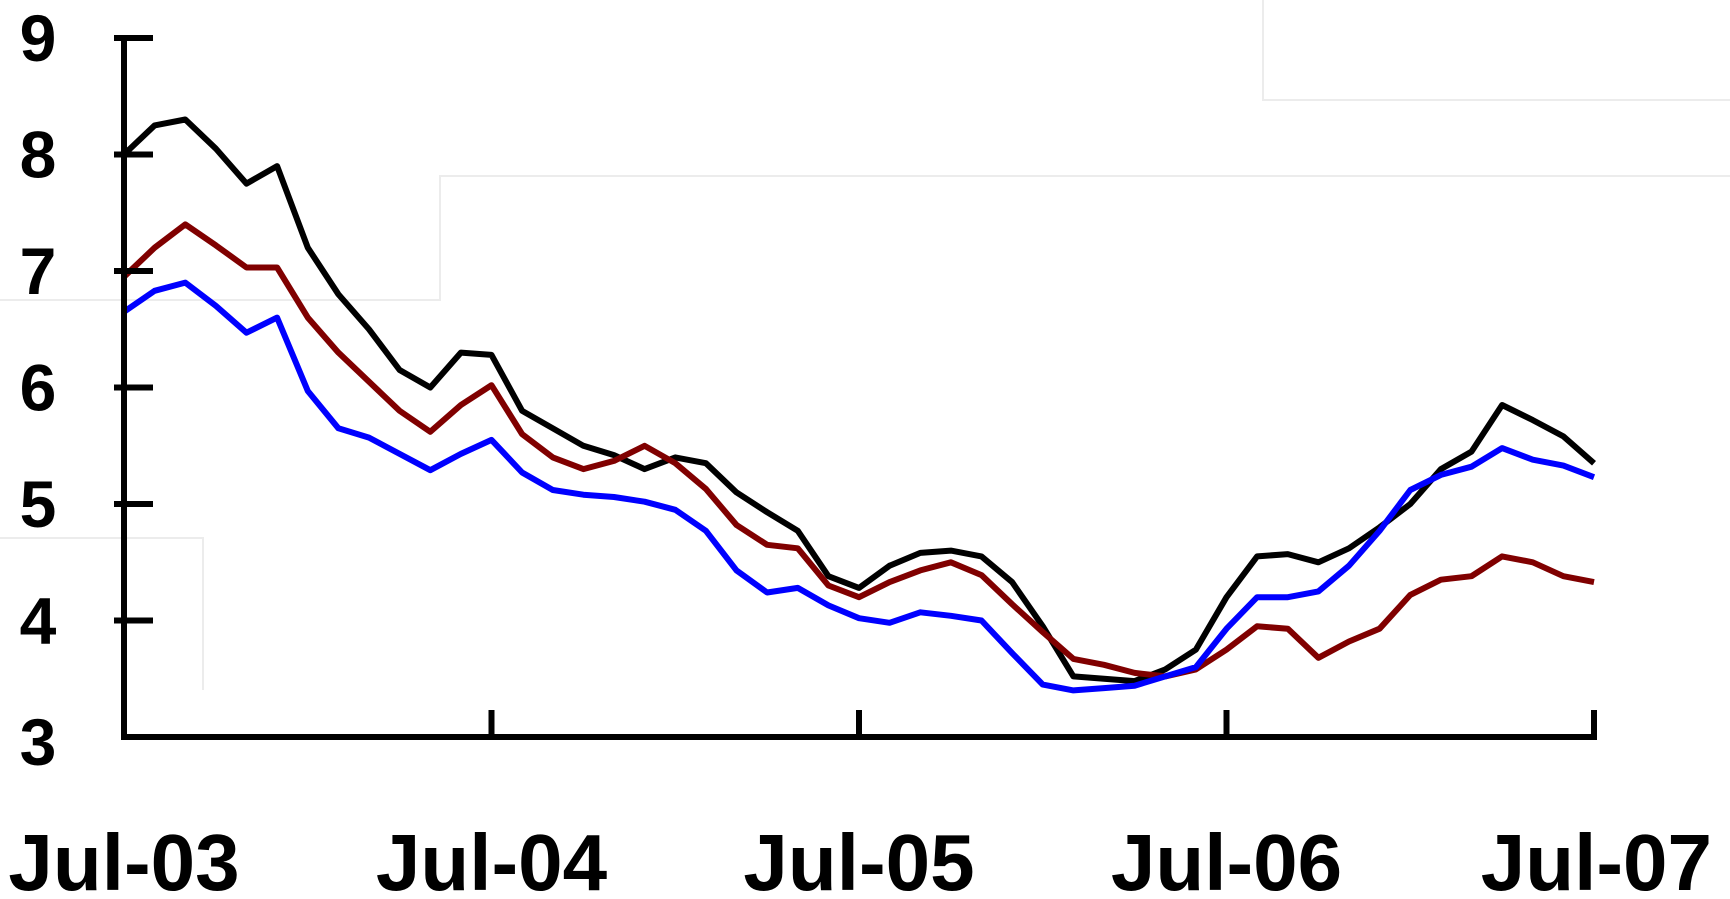 The image size is (1730, 899). I want to click on y-tick-label: 7, so click(38, 271).